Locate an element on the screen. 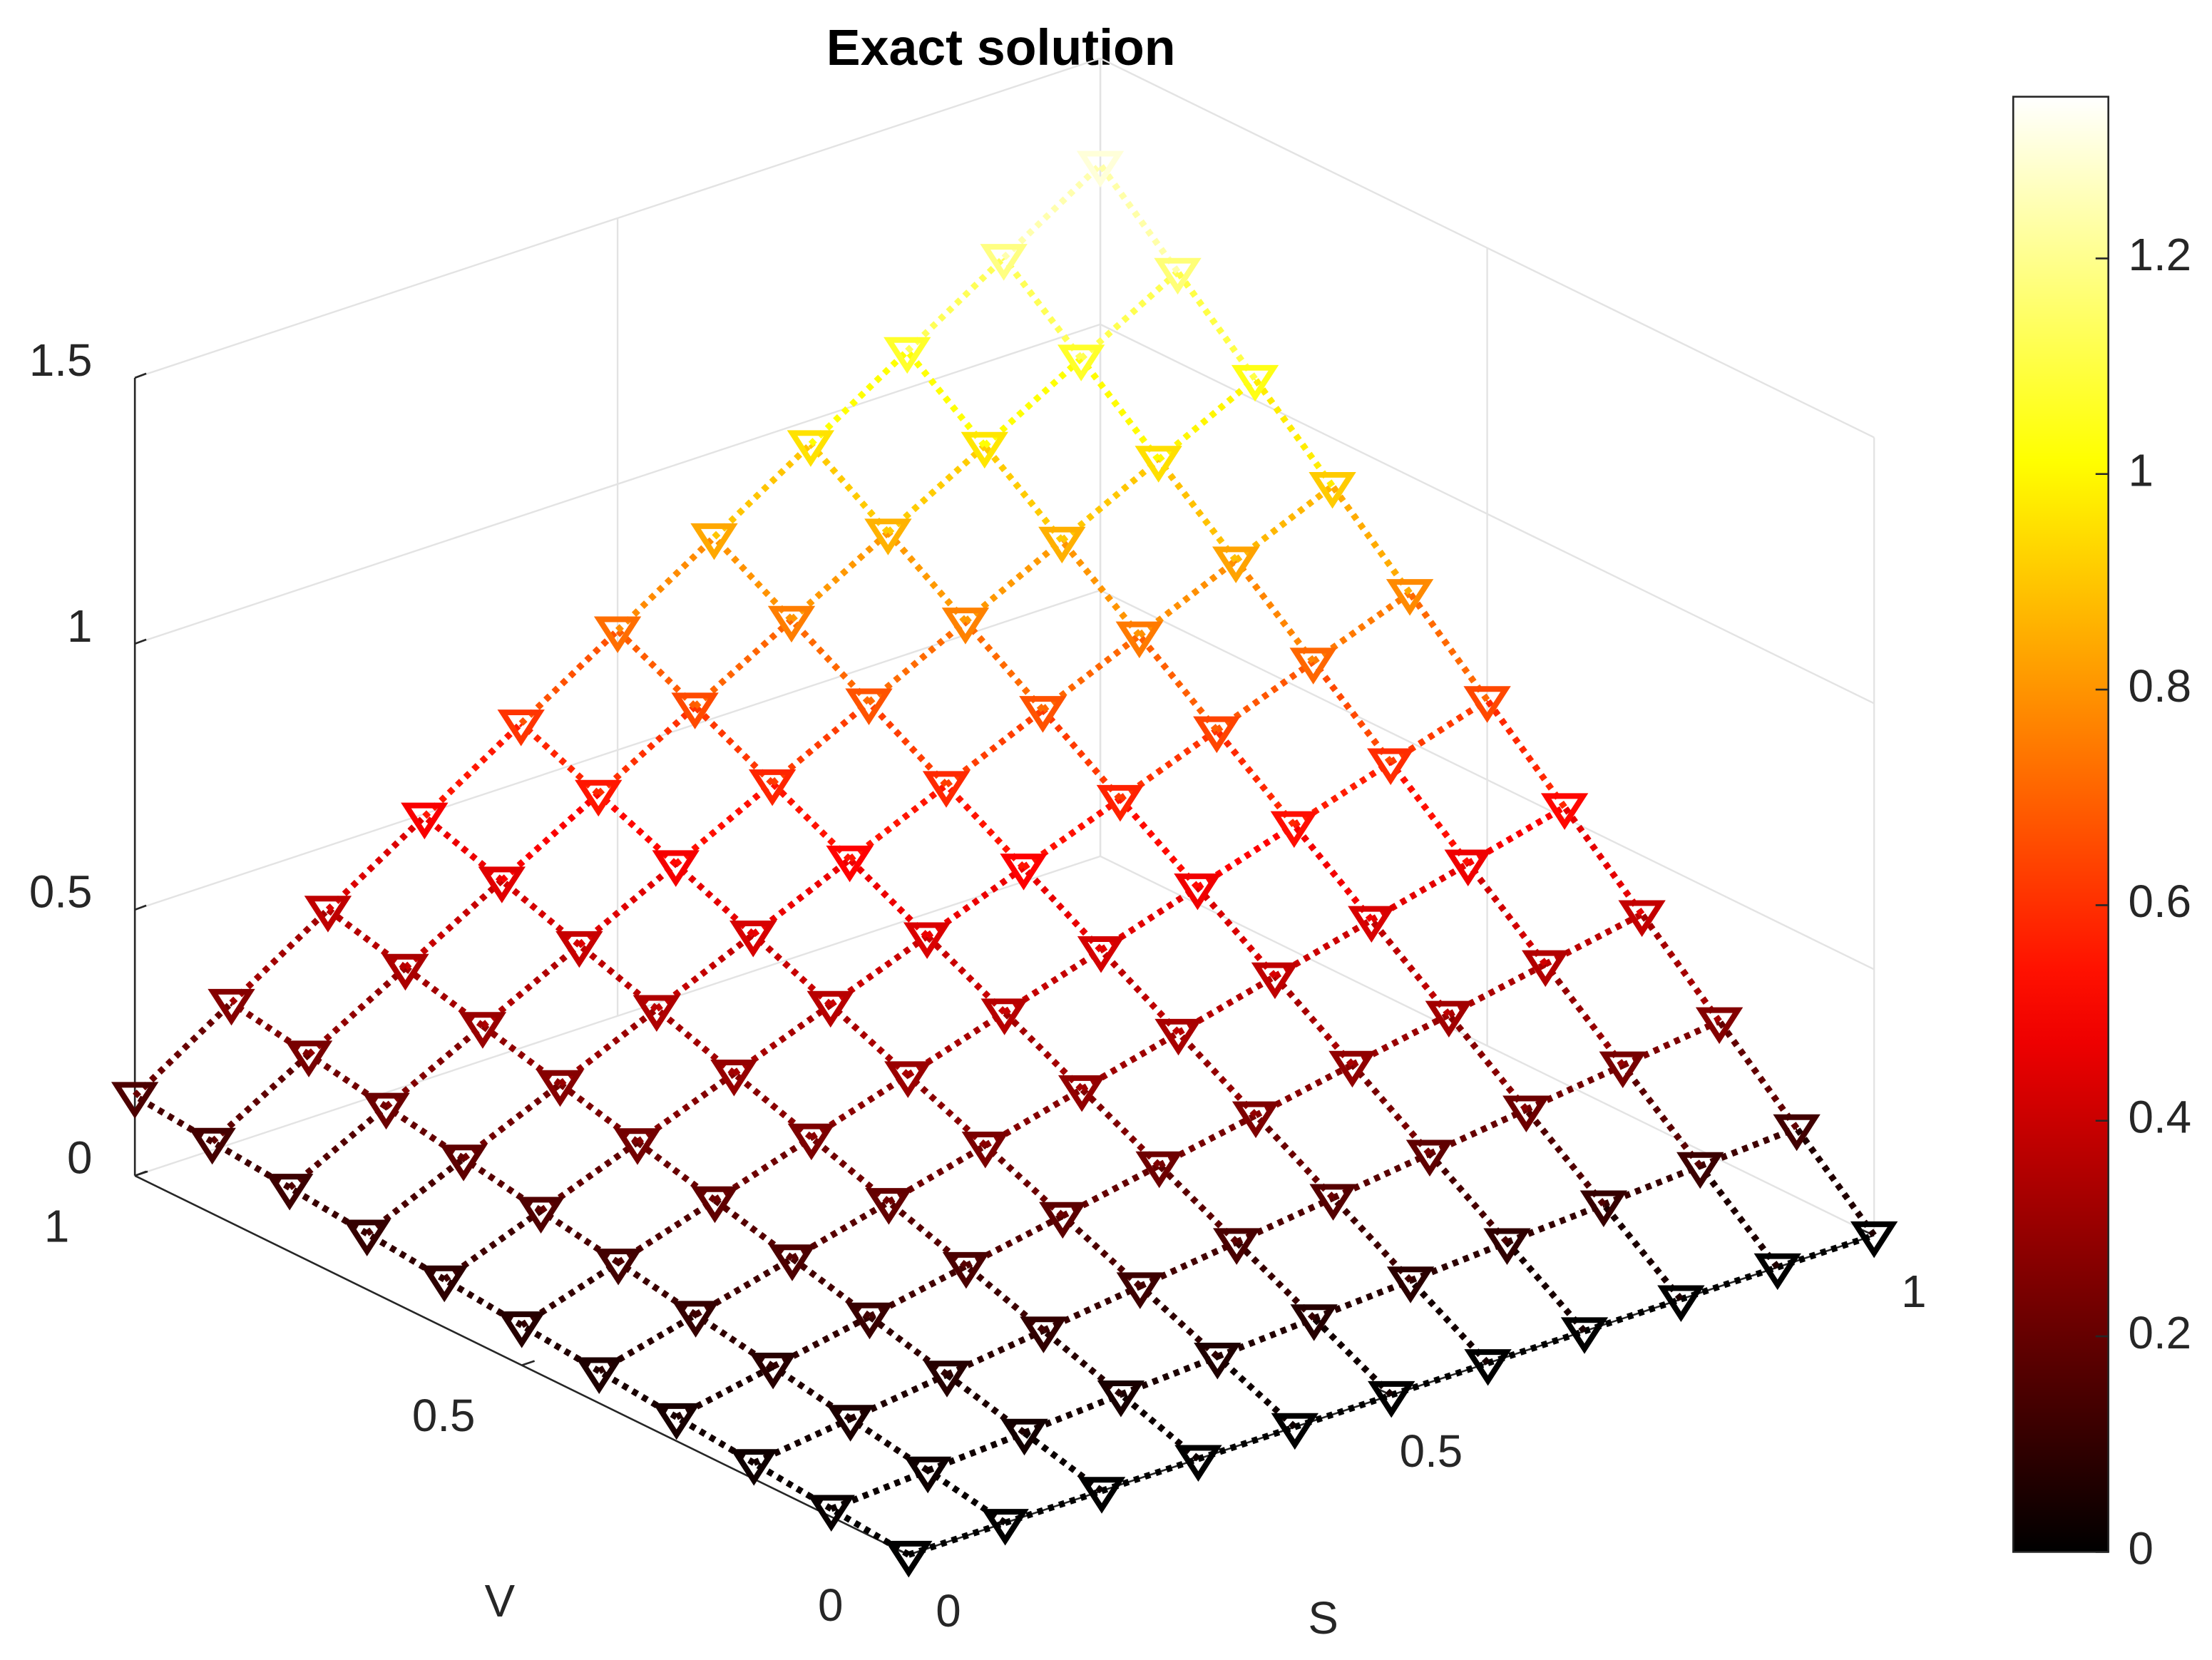 The width and height of the screenshot is (2212, 1660). colorbar is located at coordinates (2060, 824).